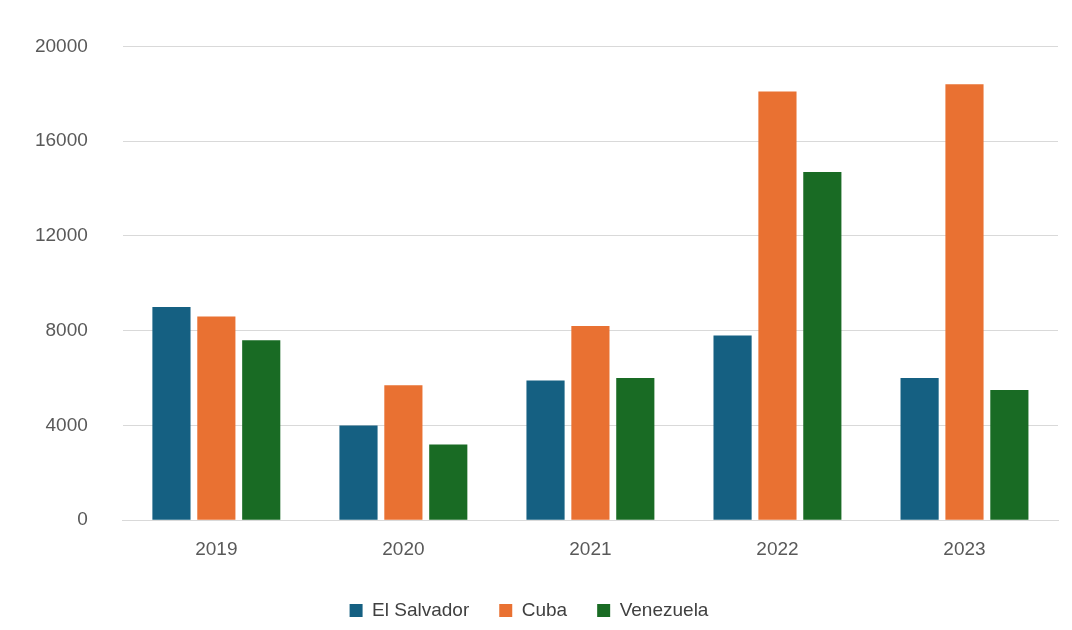 This screenshot has height=630, width=1072. What do you see at coordinates (421, 609) in the screenshot?
I see `legend-label: El Salvador` at bounding box center [421, 609].